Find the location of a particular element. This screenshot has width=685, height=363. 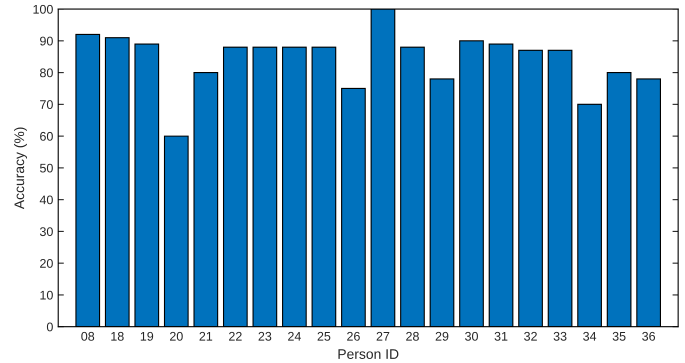

x-tick-label: 34 is located at coordinates (589, 336).